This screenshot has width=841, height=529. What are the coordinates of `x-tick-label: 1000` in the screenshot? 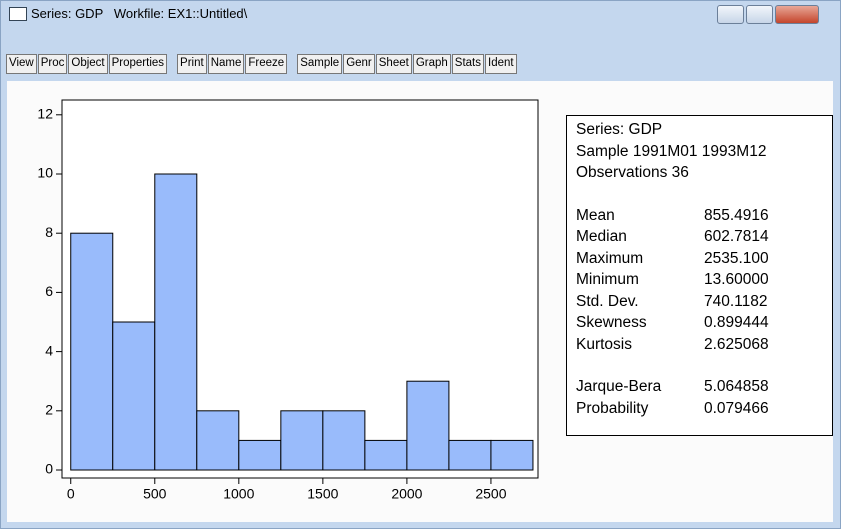 It's located at (238, 494).